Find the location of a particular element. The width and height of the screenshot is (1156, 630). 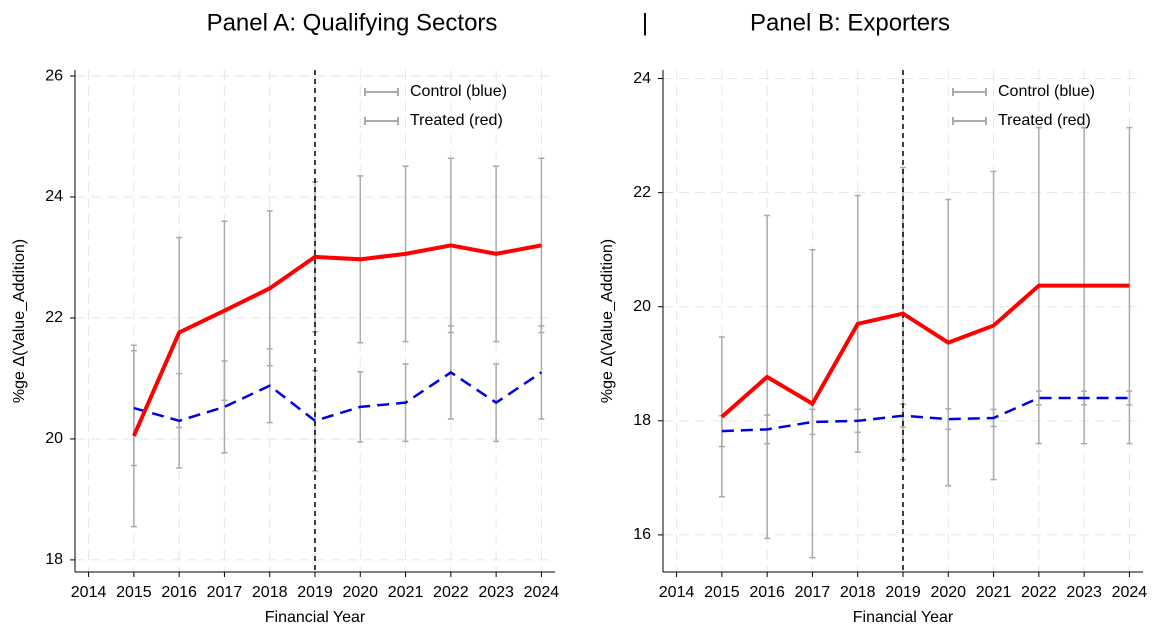

y-tick-label: 26 is located at coordinates (54, 75).